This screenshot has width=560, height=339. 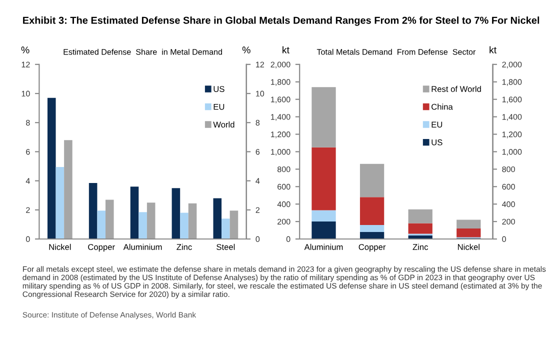 What do you see at coordinates (280, 152) in the screenshot?
I see `y-tick-label: 1,000` at bounding box center [280, 152].